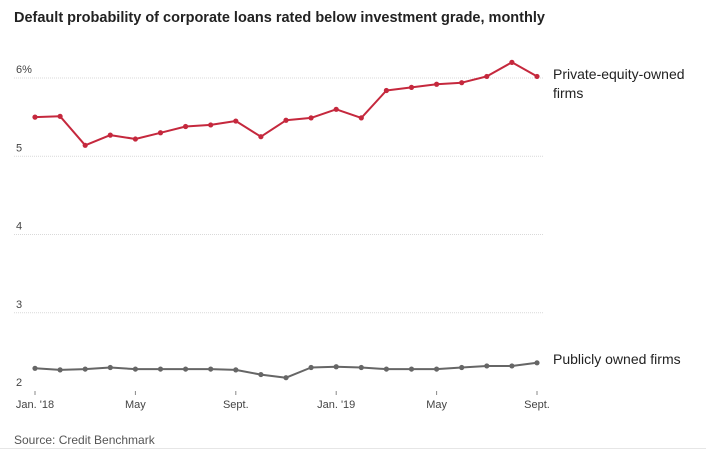  What do you see at coordinates (283, 401) in the screenshot?
I see `x-tick-labels: Jan. '18 May Sept. Jan. '19 May Sept.` at bounding box center [283, 401].